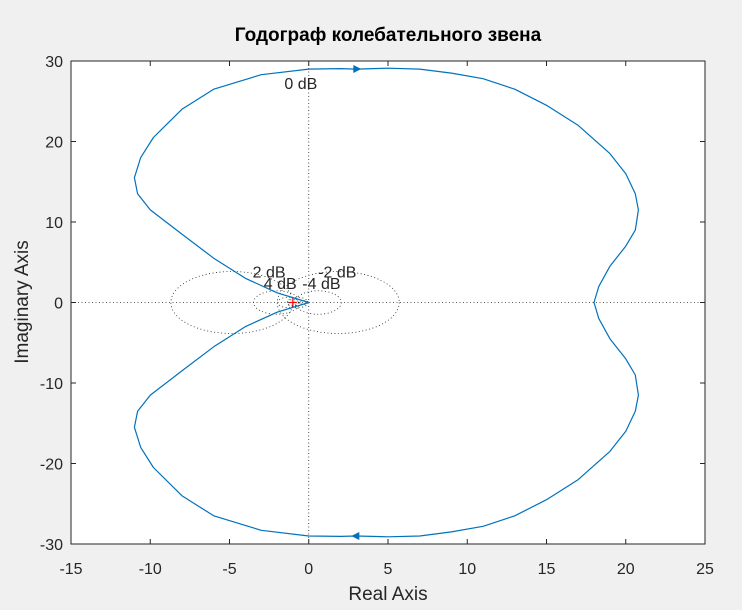  What do you see at coordinates (547, 569) in the screenshot?
I see `x-tick-label: 15` at bounding box center [547, 569].